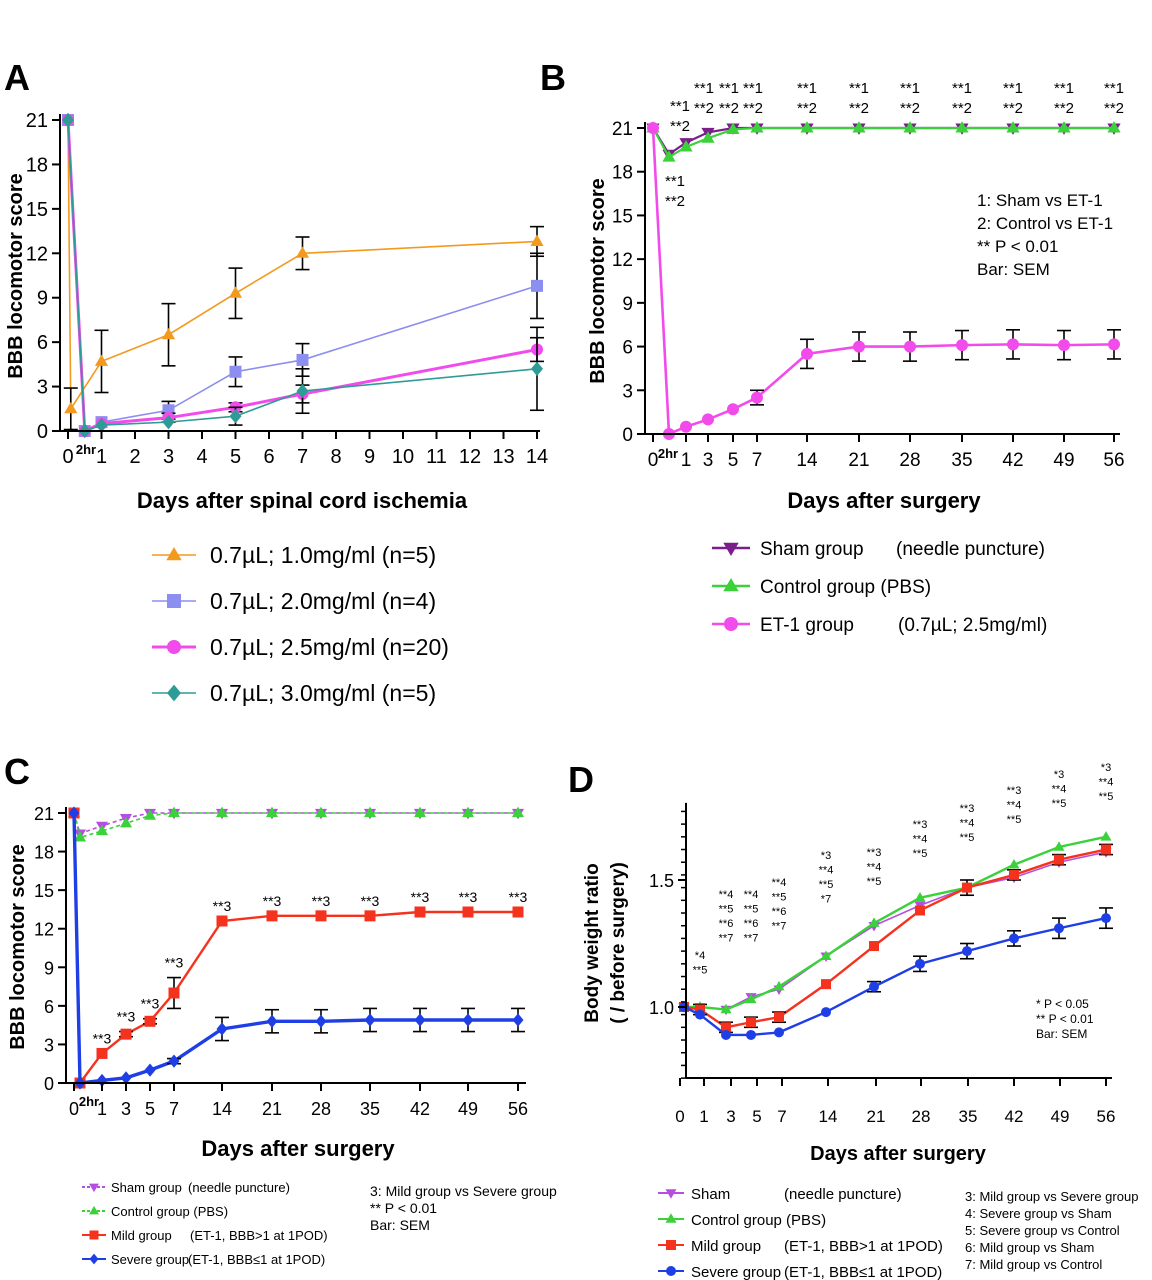  Describe the element at coordinates (89, 1101) in the screenshot. I see `x-tick-label-2hr: 2hr` at that location.